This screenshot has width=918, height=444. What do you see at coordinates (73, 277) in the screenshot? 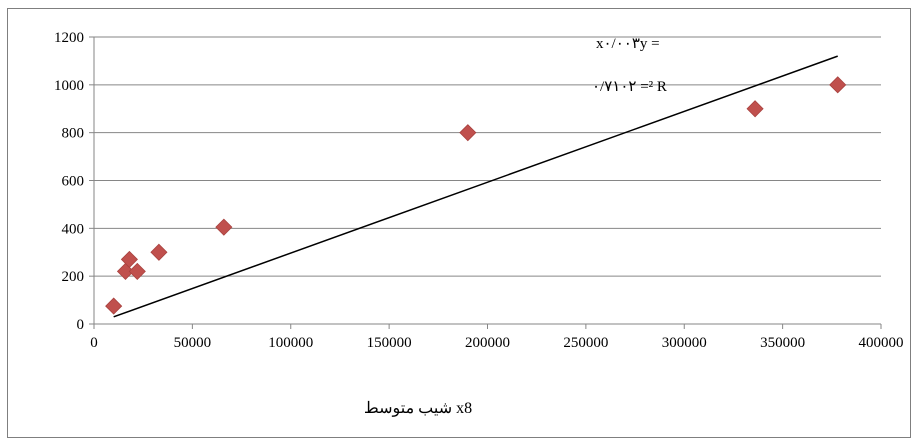
I see `y-tick-label: 200` at bounding box center [73, 277].